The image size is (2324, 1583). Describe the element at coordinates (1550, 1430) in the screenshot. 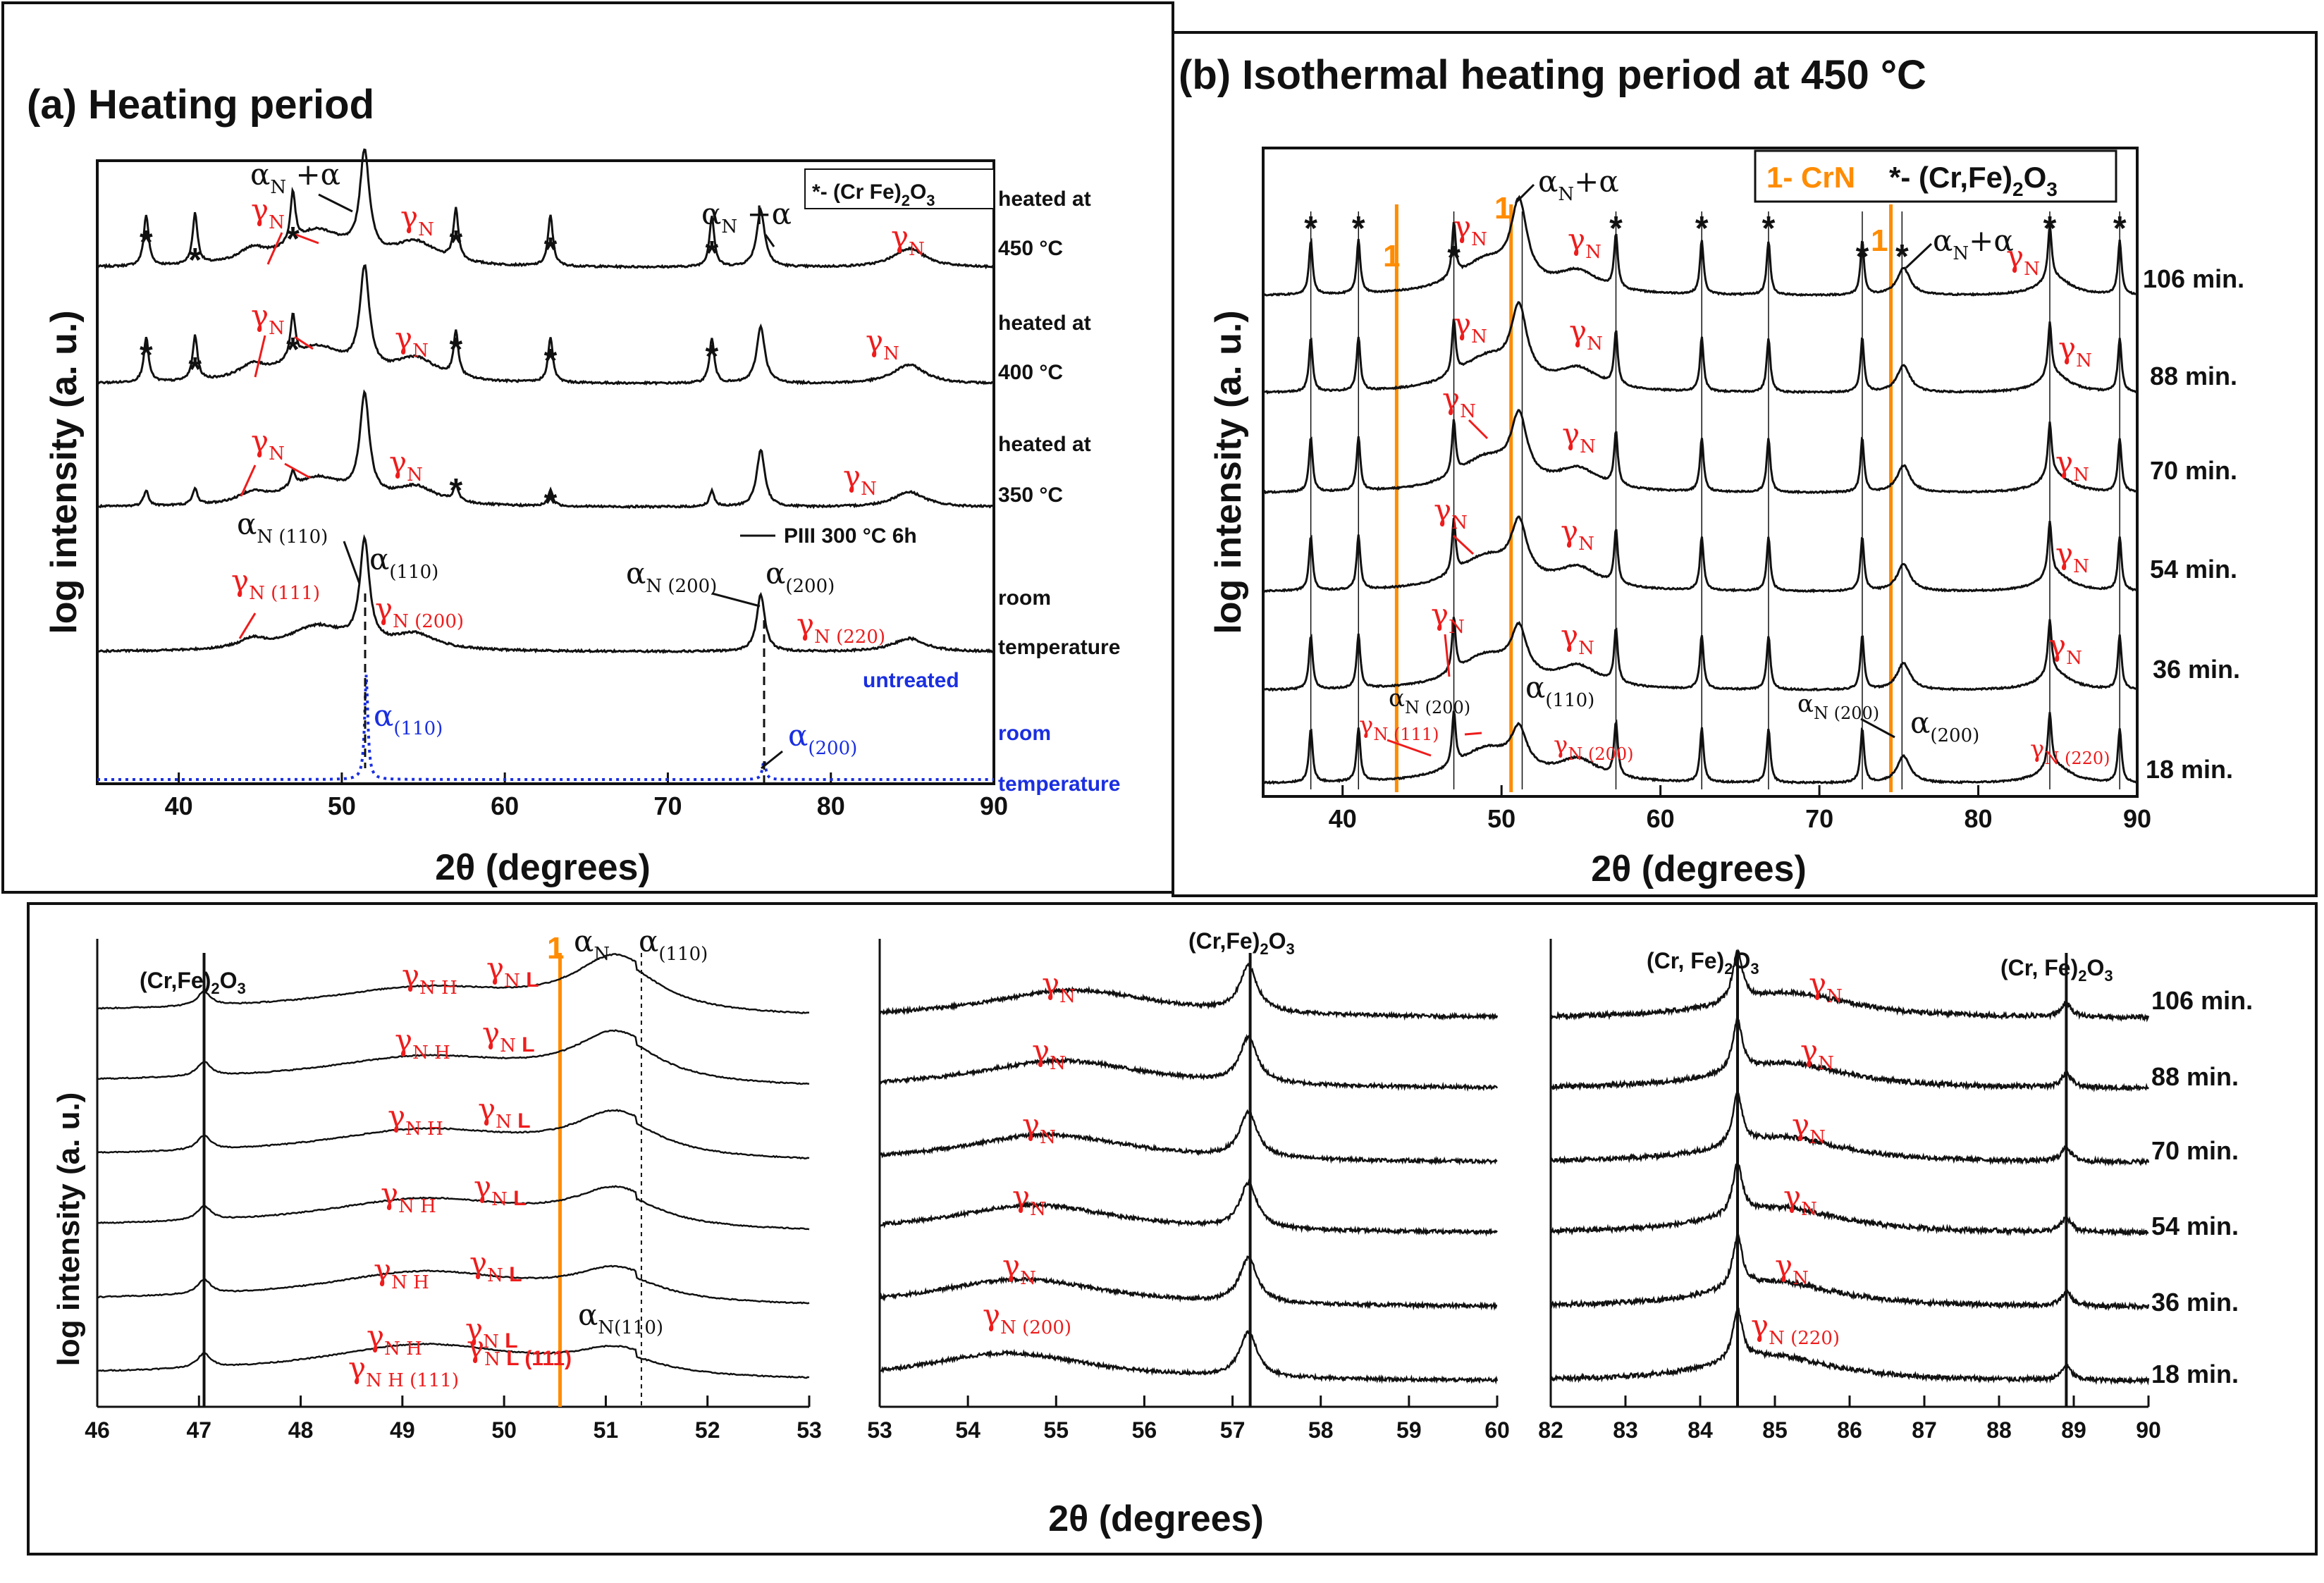

I see `x-tick-label: 82` at that location.